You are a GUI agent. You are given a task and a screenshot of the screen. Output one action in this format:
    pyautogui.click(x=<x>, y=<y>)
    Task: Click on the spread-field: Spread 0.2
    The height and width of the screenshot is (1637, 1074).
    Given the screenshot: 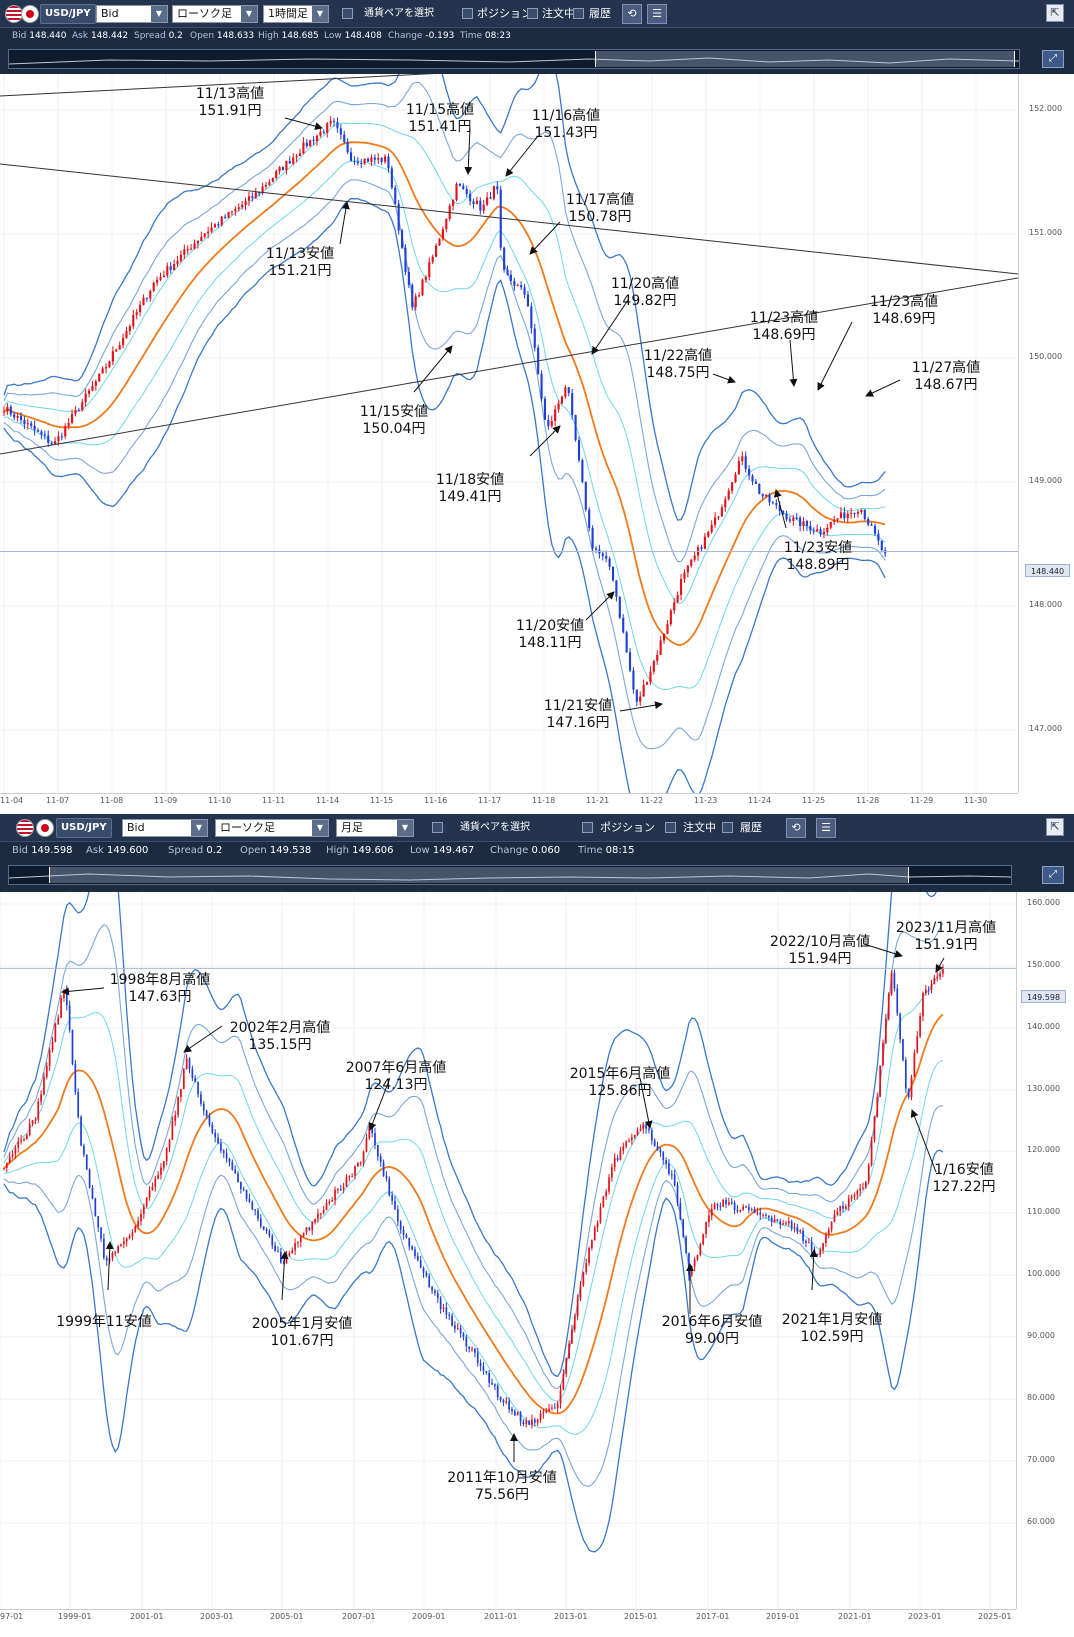 What is the action you would take?
    pyautogui.click(x=195, y=850)
    